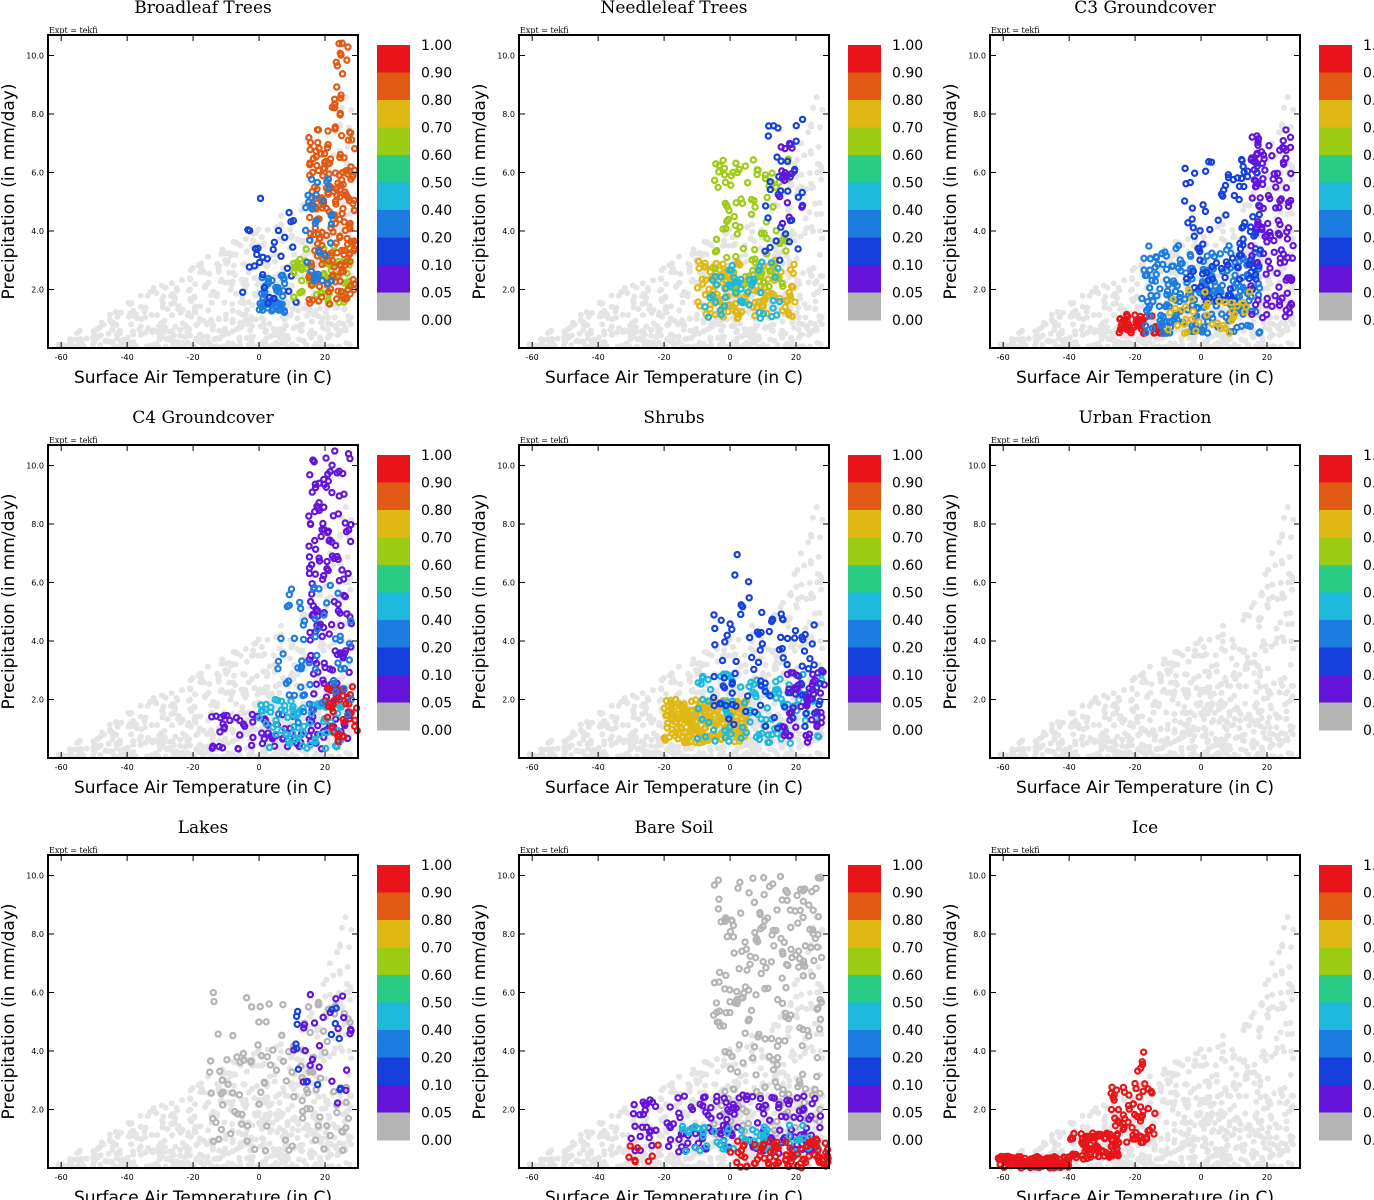 This screenshot has width=1374, height=1200. I want to click on x-tick-label: -40, so click(1069, 357).